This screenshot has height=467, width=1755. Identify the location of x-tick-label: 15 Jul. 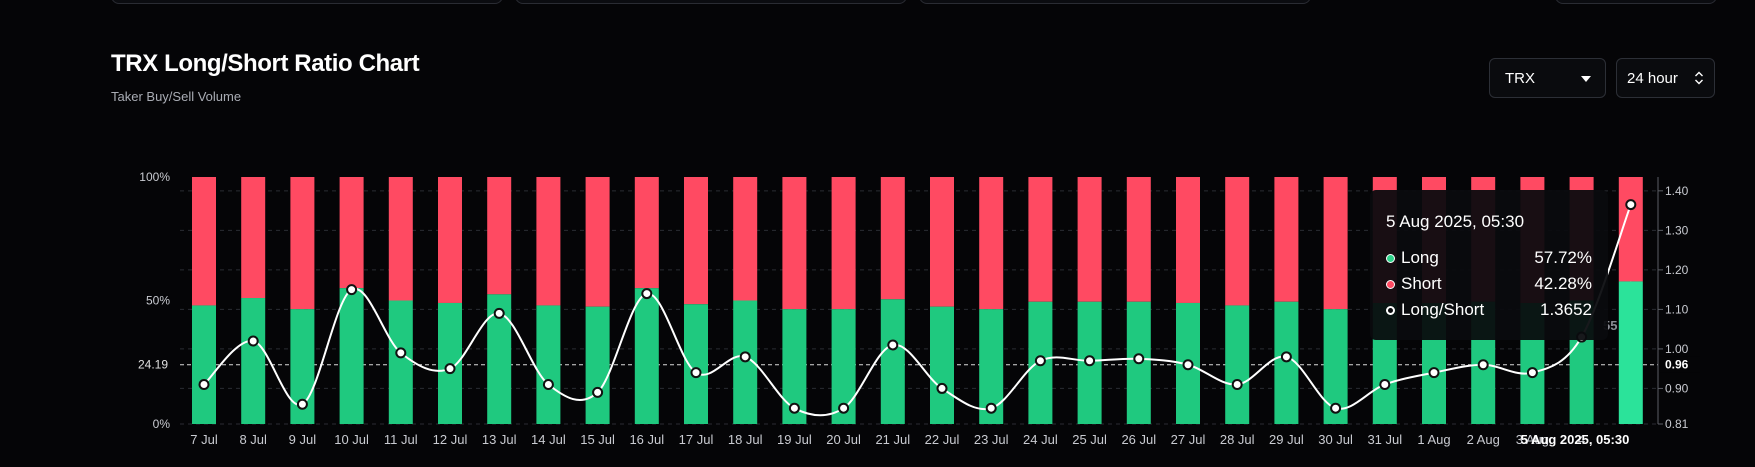
(597, 439).